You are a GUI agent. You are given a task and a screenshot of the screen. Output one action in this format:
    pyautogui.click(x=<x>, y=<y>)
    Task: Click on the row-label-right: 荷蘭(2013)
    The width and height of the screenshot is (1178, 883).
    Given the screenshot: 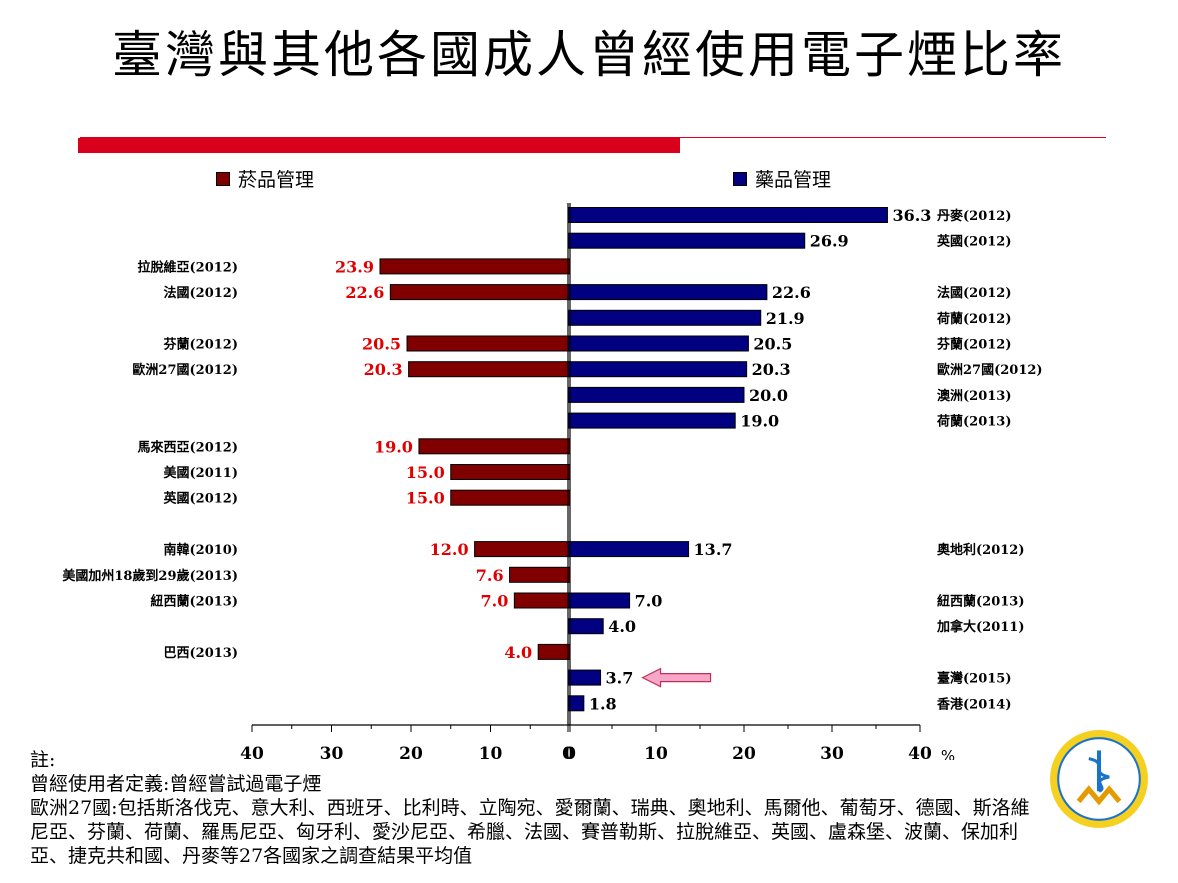 What is the action you would take?
    pyautogui.click(x=973, y=422)
    